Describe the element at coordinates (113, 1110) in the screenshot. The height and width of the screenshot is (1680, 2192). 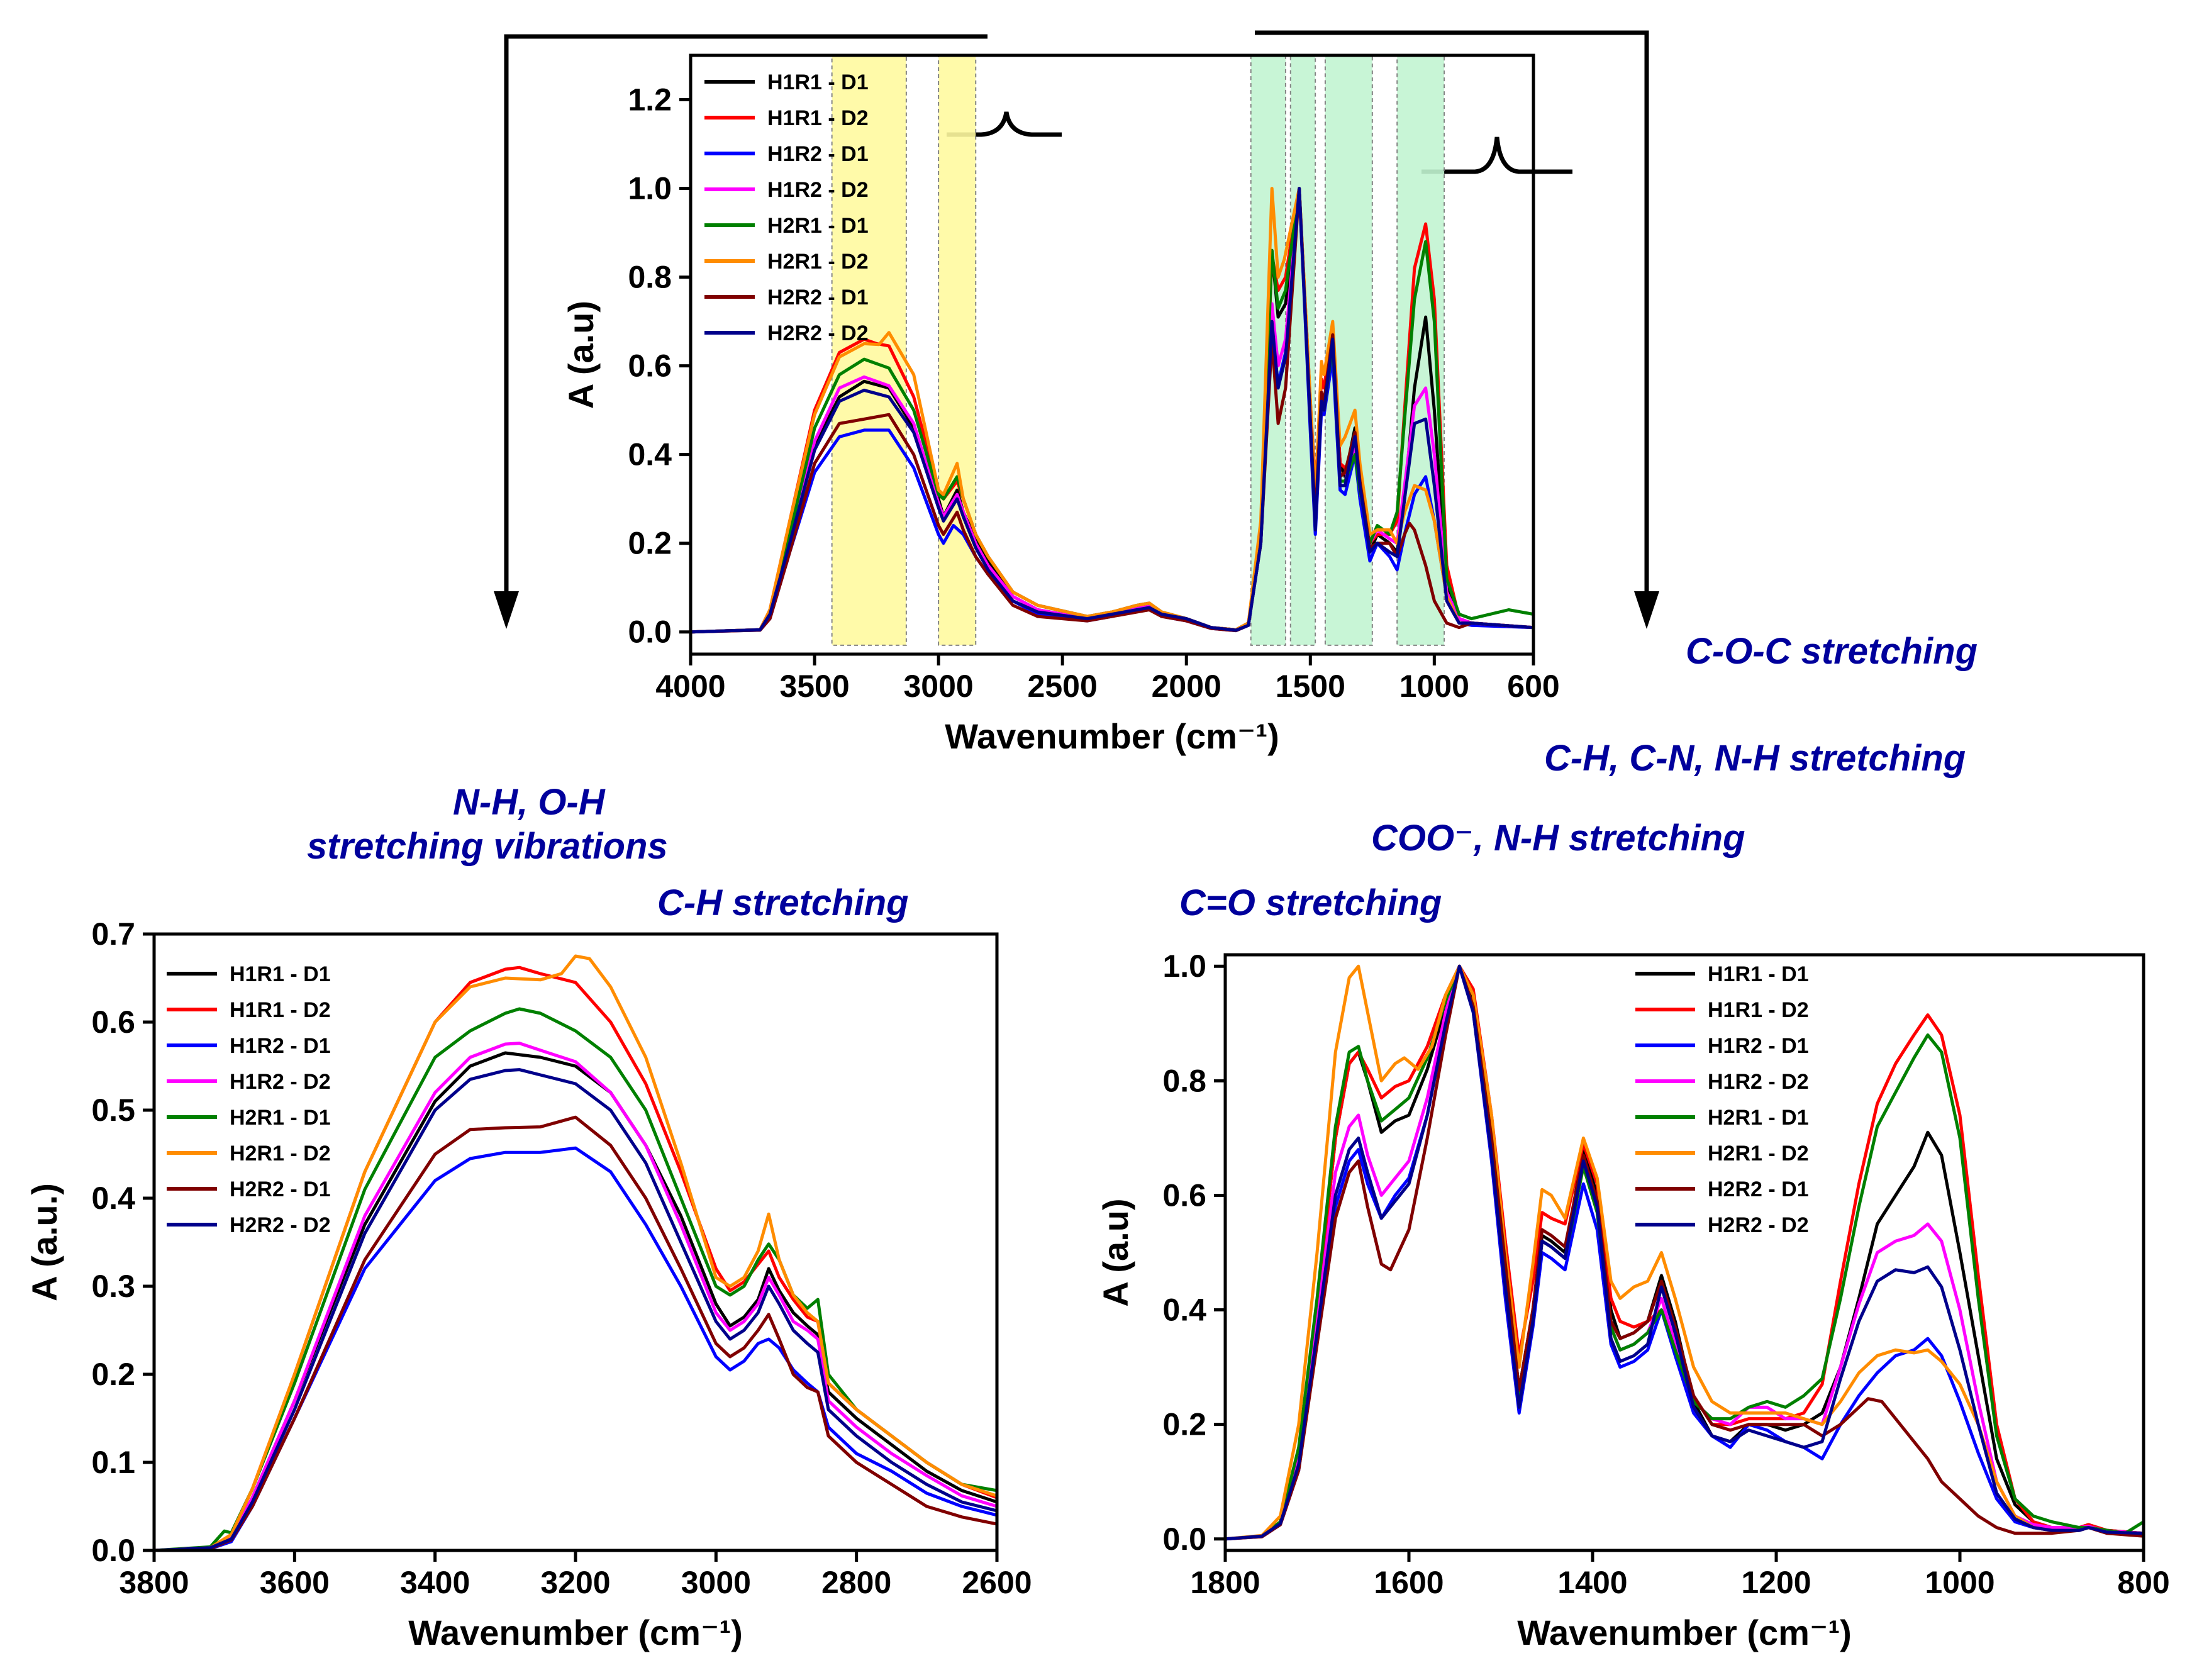
I see `y-tick-label: 0.5` at that location.